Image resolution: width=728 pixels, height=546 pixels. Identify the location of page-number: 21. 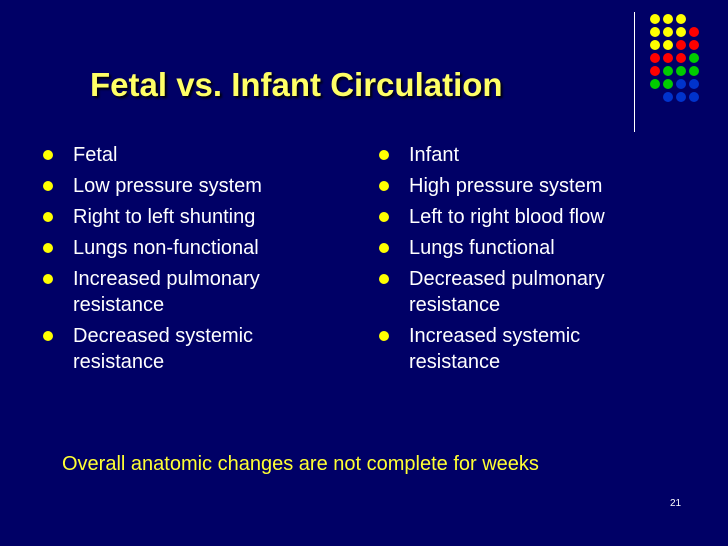
(676, 503).